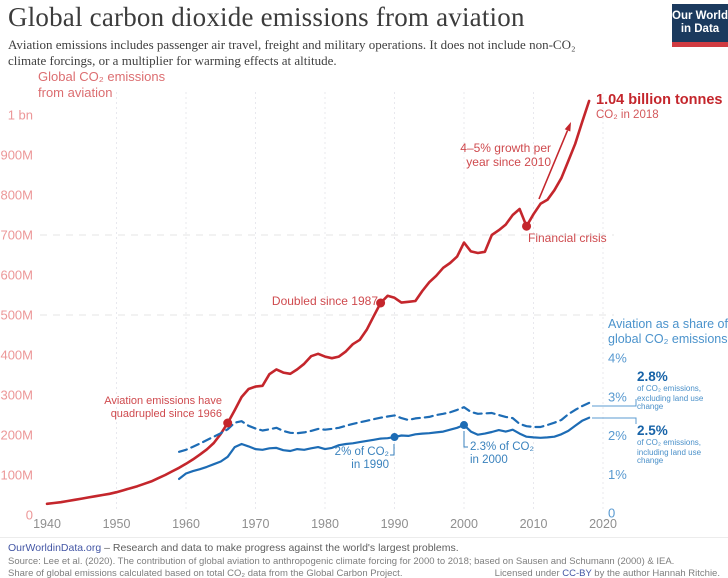 This screenshot has width=728, height=578. What do you see at coordinates (614, 420) in the screenshot?
I see `connector-including-label` at bounding box center [614, 420].